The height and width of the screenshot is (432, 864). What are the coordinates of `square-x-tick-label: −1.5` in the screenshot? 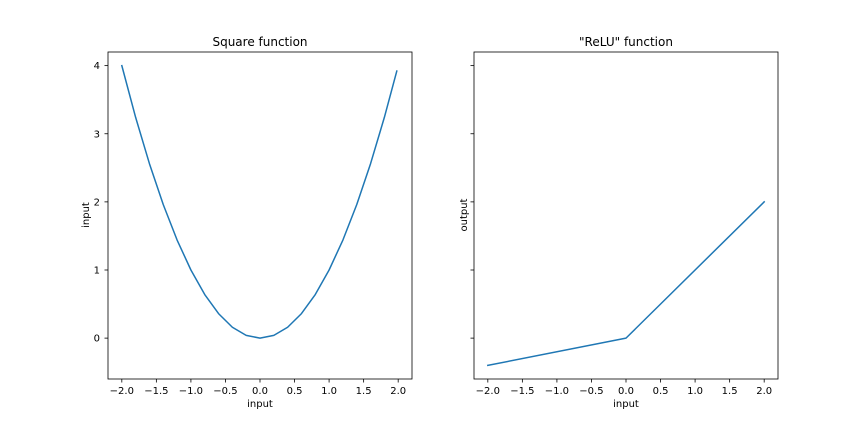 It's located at (156, 391).